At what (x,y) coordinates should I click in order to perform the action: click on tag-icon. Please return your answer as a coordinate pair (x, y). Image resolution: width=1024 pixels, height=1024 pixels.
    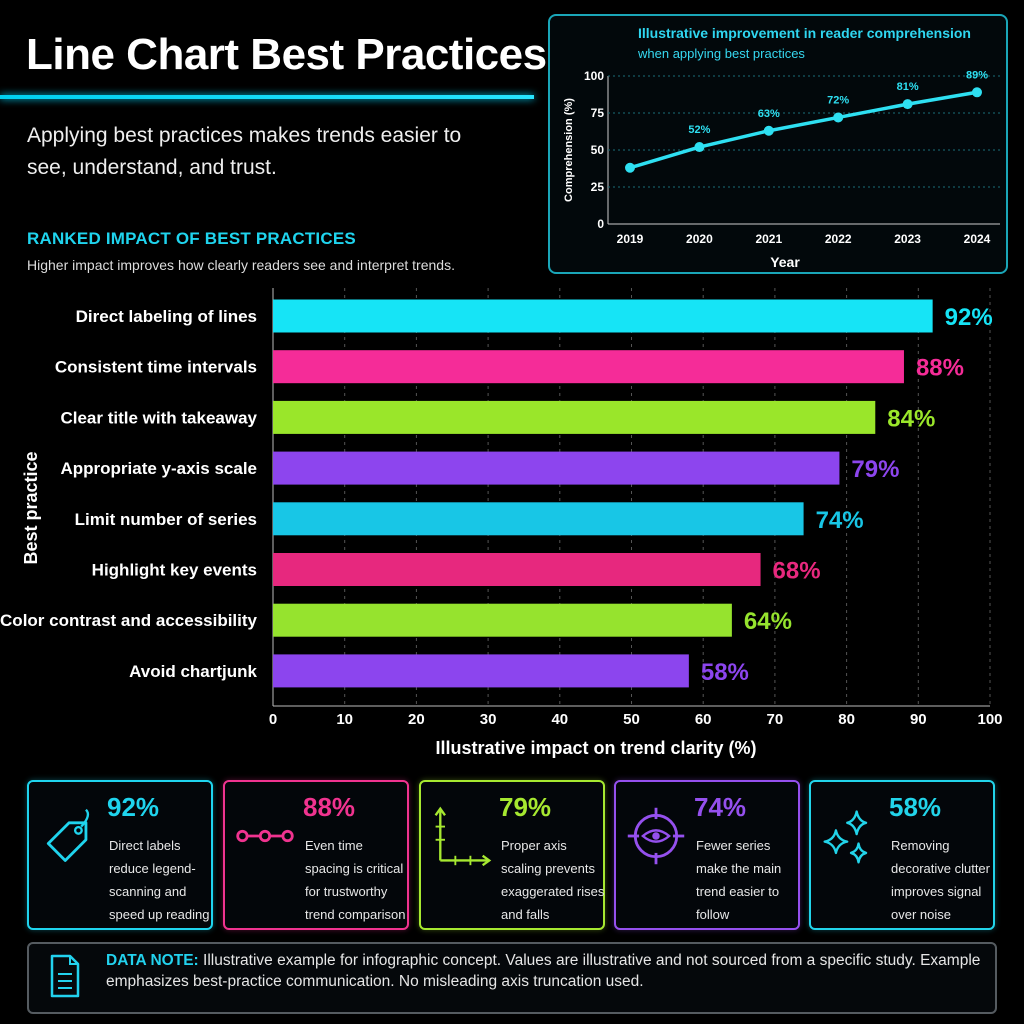
    Looking at the image, I should click on (69, 836).